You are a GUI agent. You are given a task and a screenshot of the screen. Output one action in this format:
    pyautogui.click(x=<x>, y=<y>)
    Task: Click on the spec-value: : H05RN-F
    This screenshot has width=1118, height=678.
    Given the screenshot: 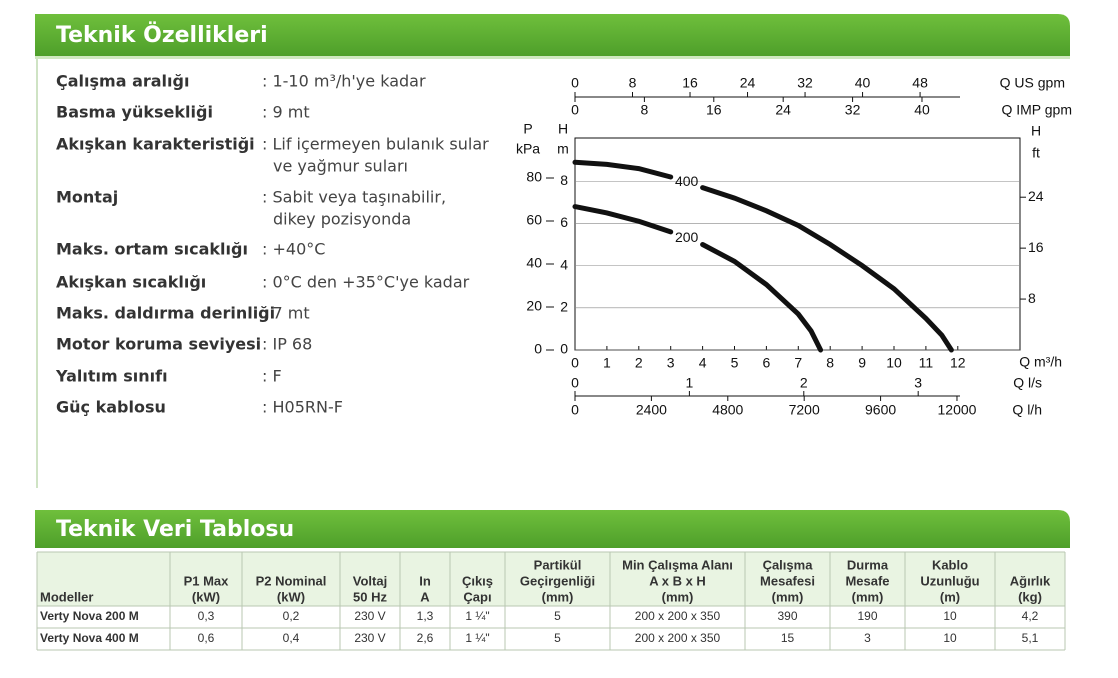 What is the action you would take?
    pyautogui.click(x=302, y=407)
    